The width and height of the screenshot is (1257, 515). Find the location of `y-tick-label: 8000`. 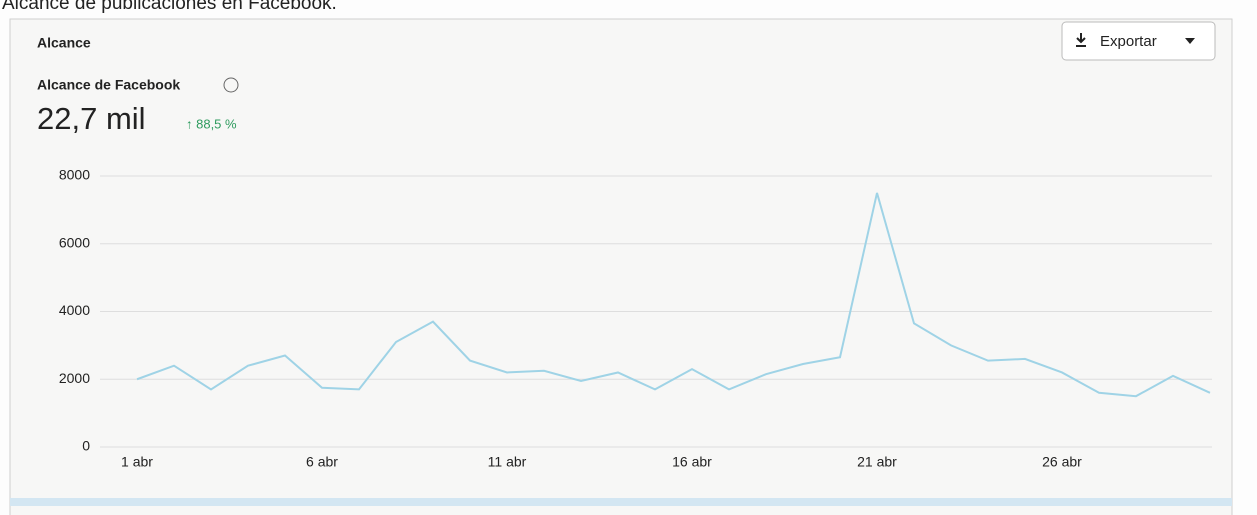

y-tick-label: 8000 is located at coordinates (74, 175).